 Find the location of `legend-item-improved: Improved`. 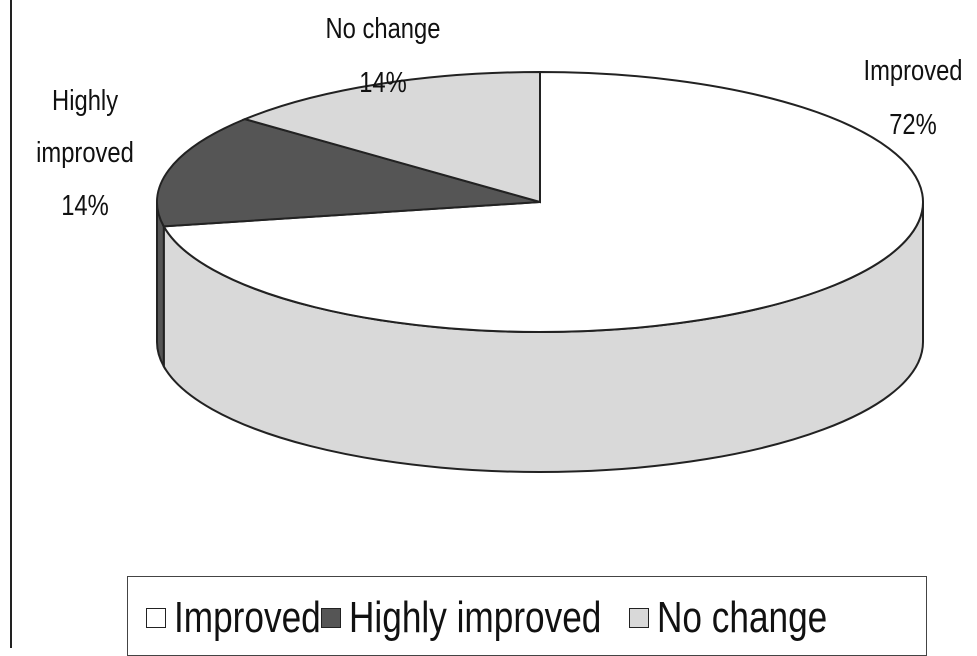

legend-item-improved: Improved is located at coordinates (233, 618).